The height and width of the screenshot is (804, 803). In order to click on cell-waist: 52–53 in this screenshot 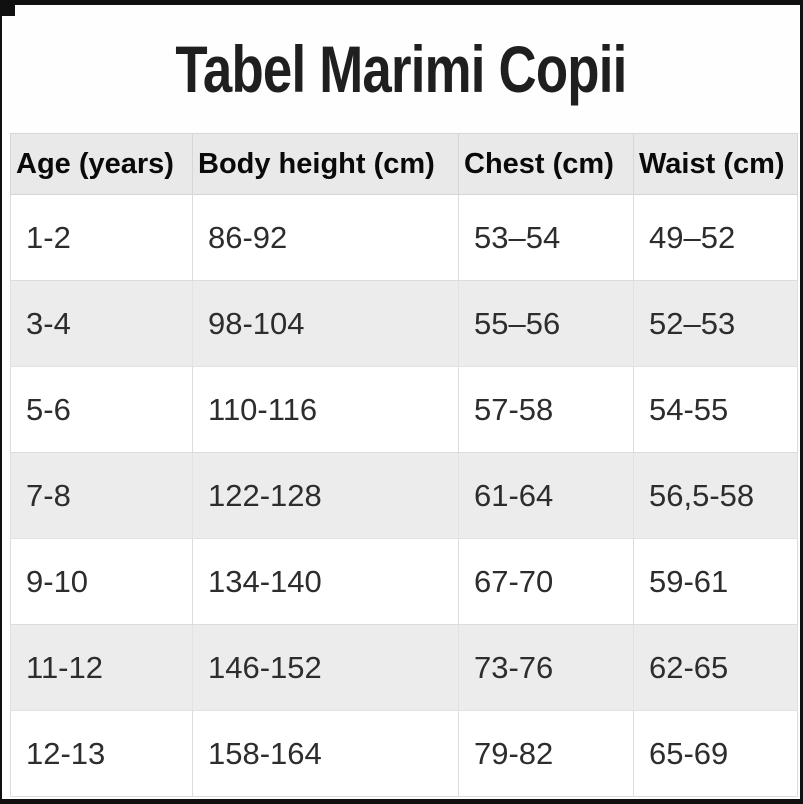, I will do `click(715, 323)`.